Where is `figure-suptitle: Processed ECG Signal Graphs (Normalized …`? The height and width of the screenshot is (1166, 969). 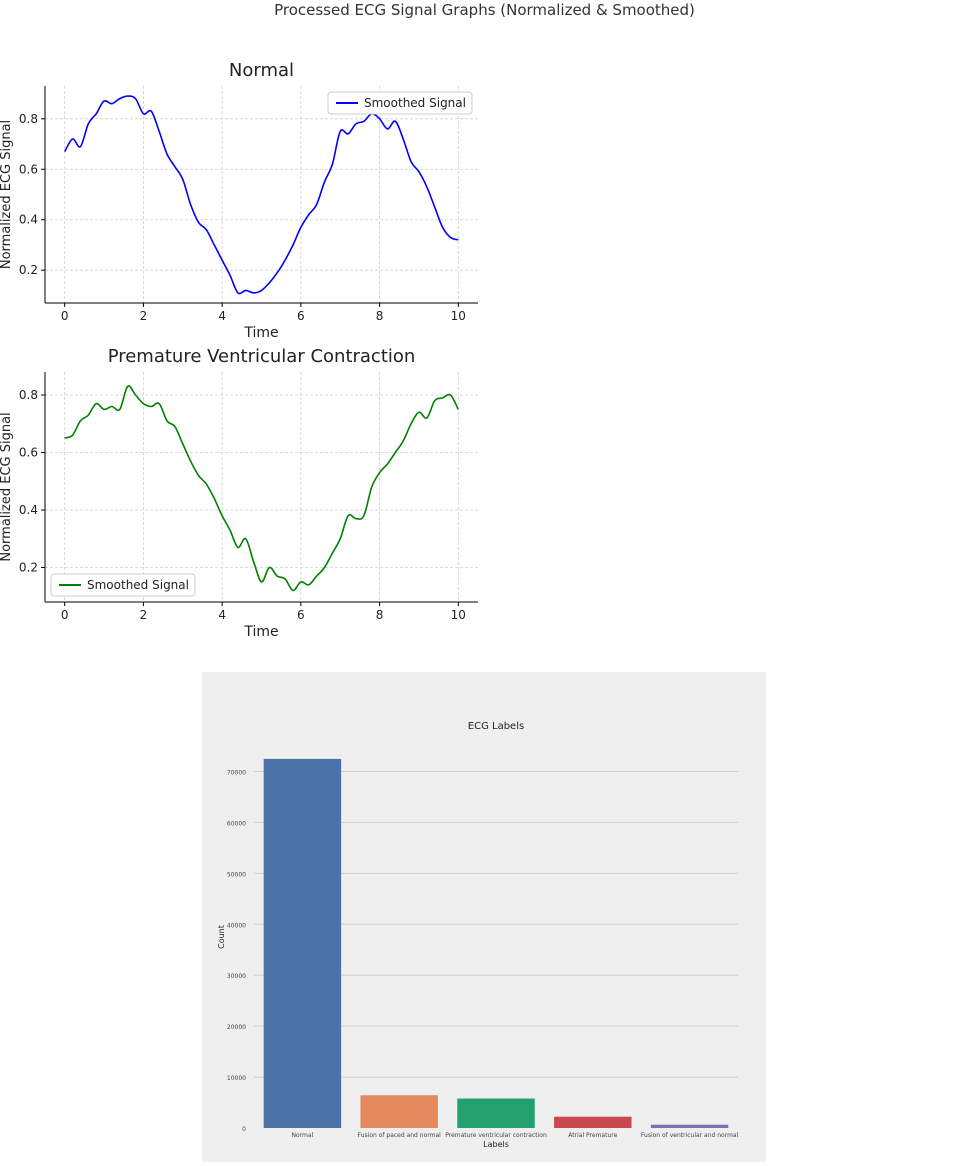
figure-suptitle: Processed ECG Signal Graphs (Normalized … is located at coordinates (484, 10).